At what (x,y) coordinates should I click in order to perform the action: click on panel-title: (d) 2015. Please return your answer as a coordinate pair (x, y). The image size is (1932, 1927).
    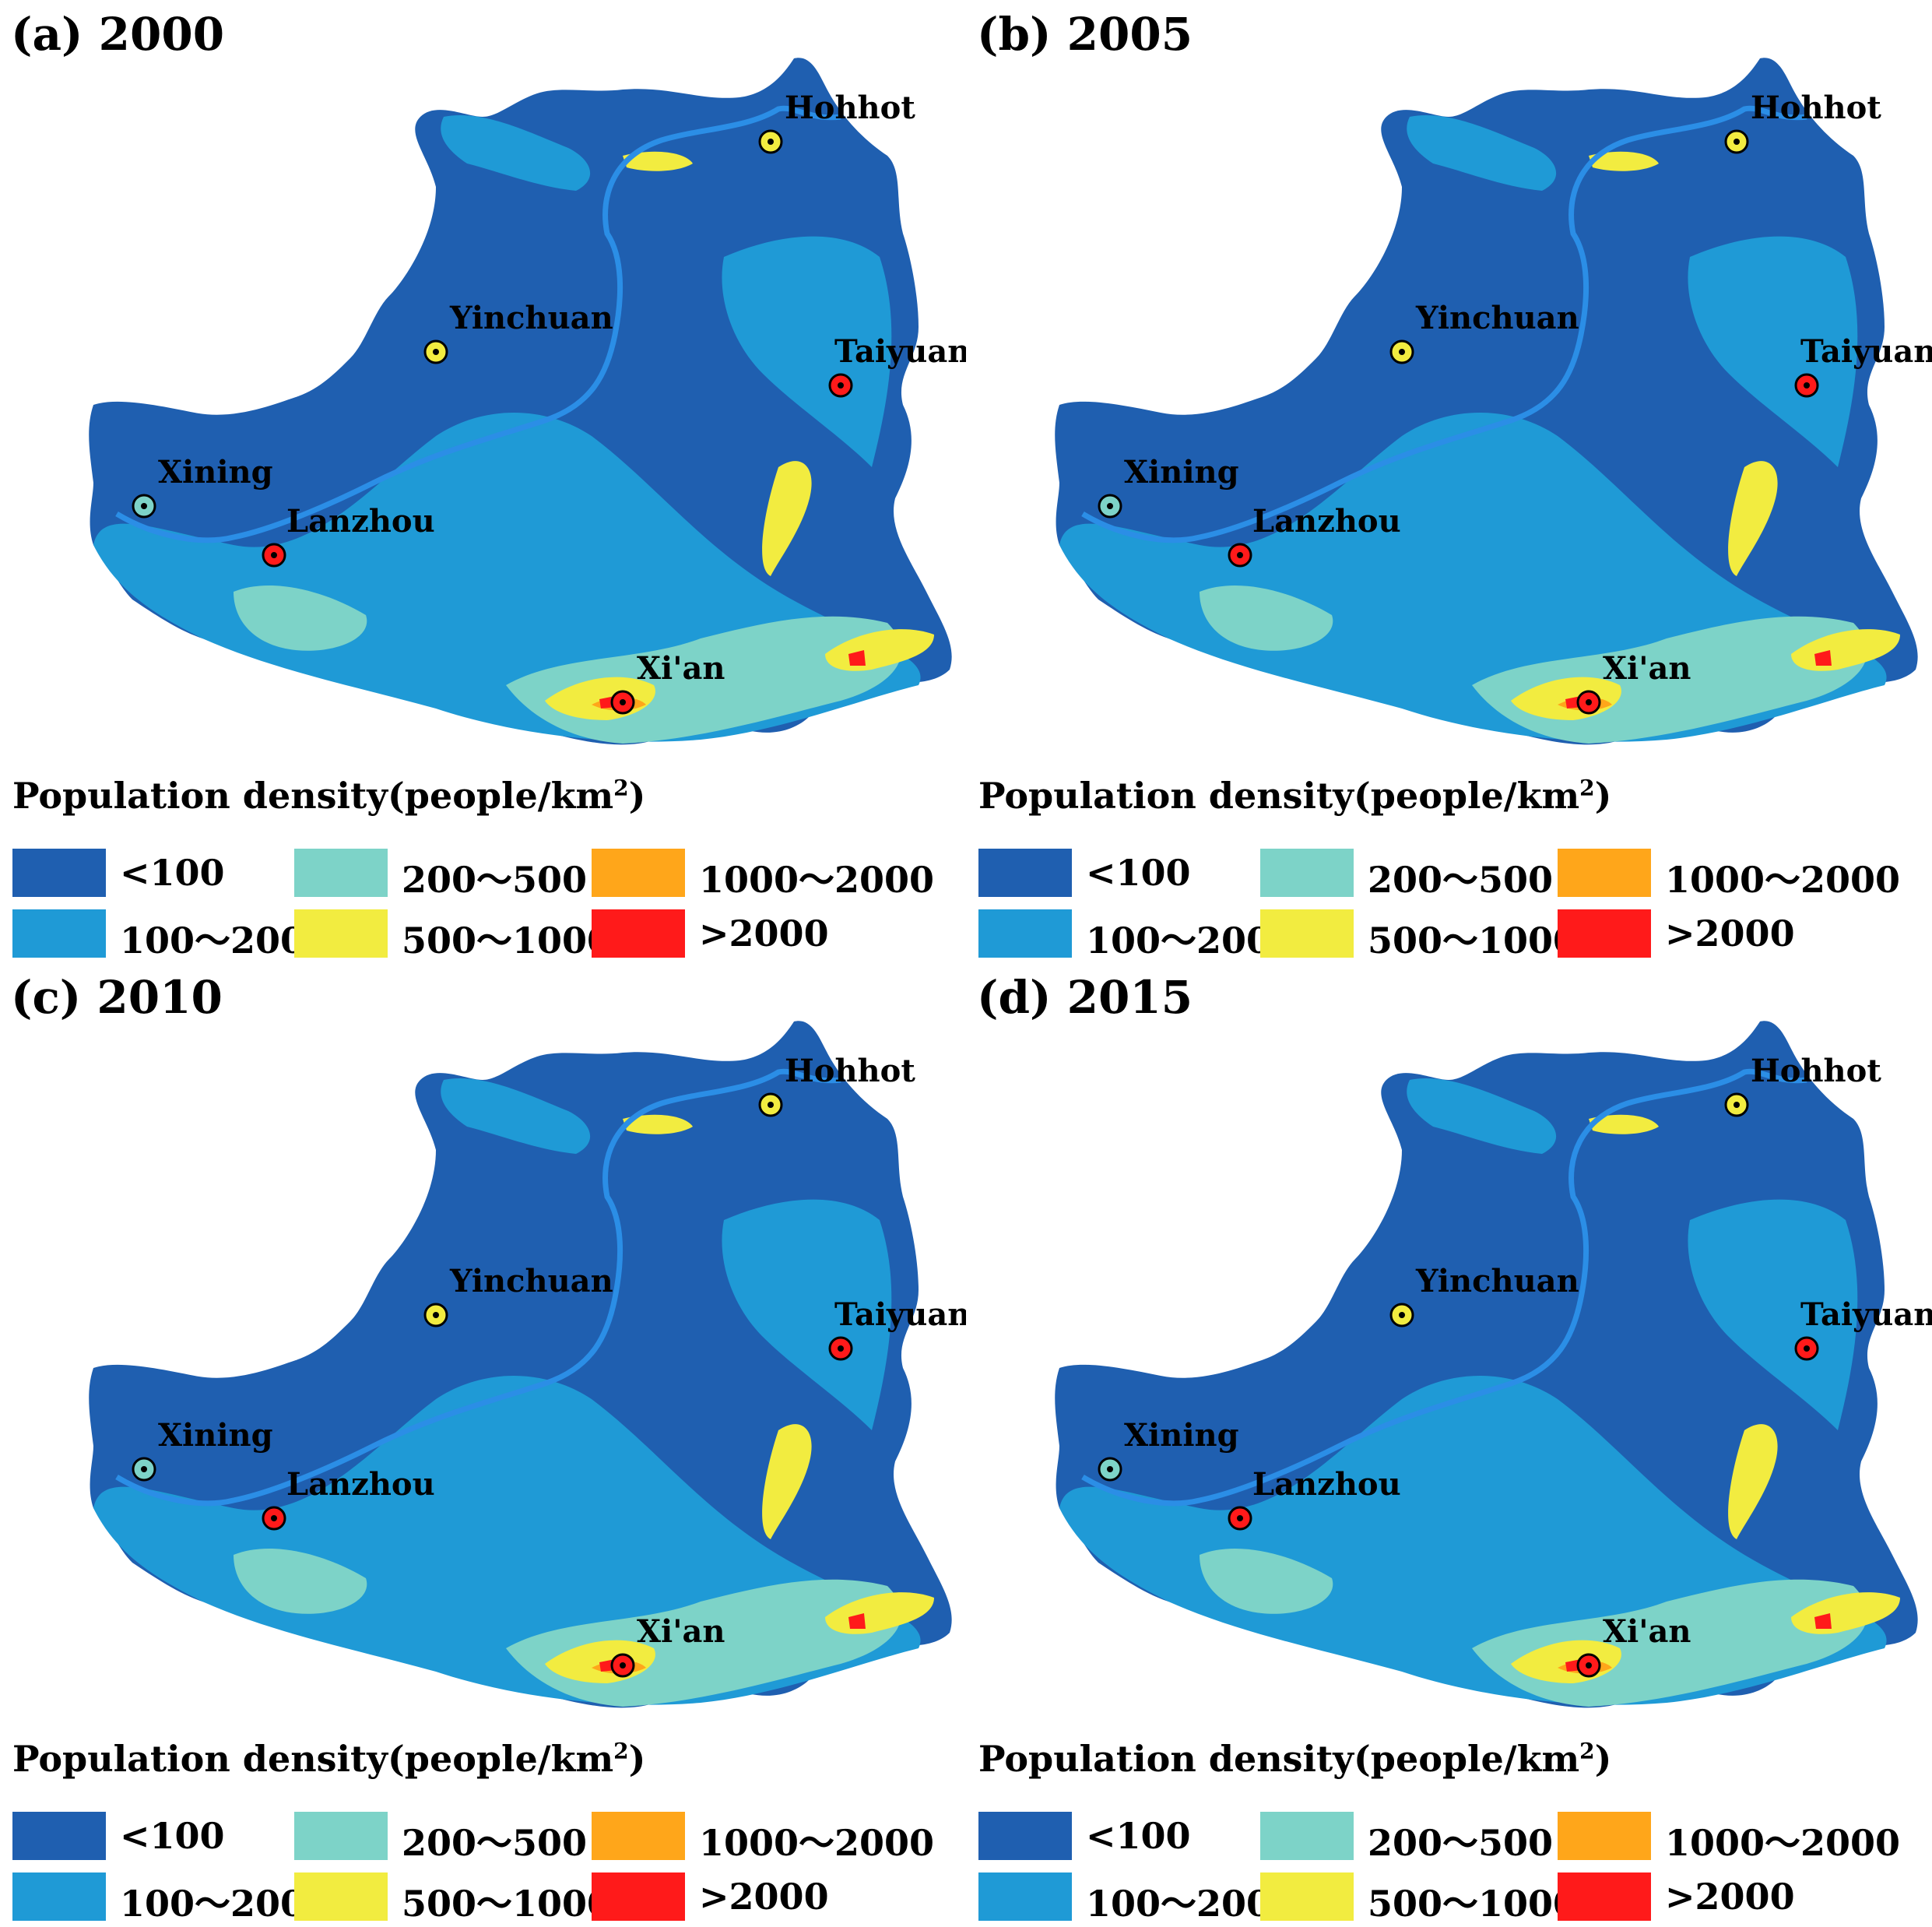
    Looking at the image, I should click on (1085, 997).